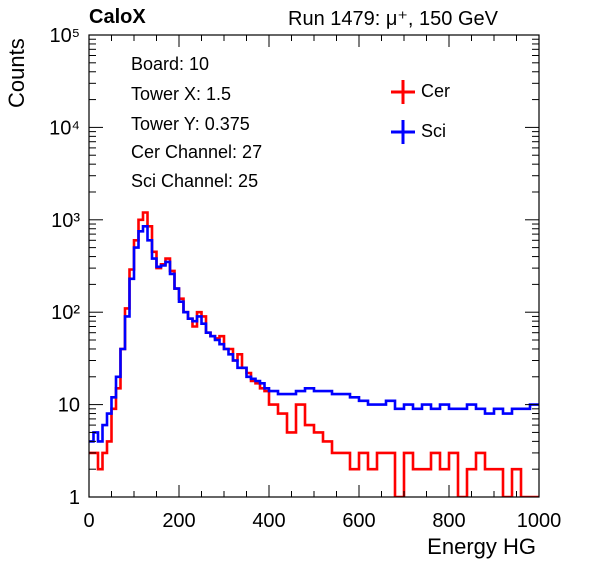 This screenshot has height=572, width=596. Describe the element at coordinates (481, 546) in the screenshot. I see `x-axis-title: Energy HG` at that location.